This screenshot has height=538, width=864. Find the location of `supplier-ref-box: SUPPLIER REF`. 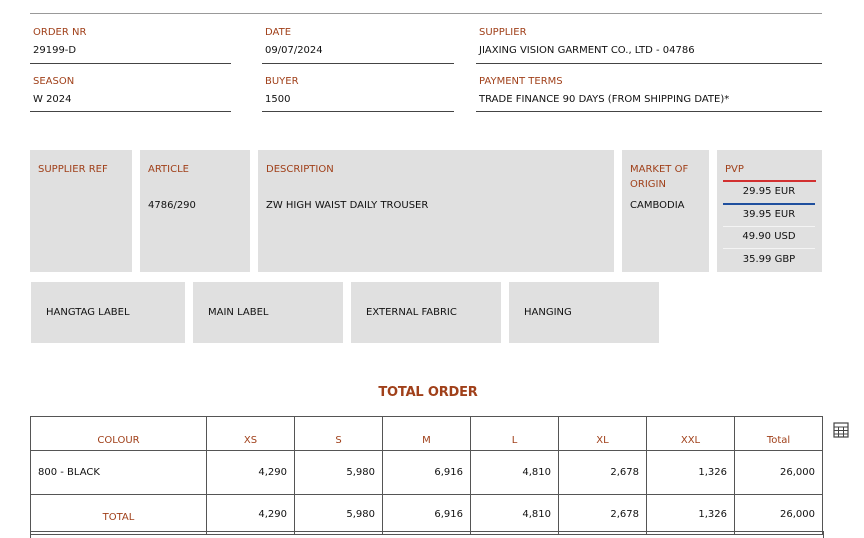

supplier-ref-box: SUPPLIER REF is located at coordinates (81, 211).